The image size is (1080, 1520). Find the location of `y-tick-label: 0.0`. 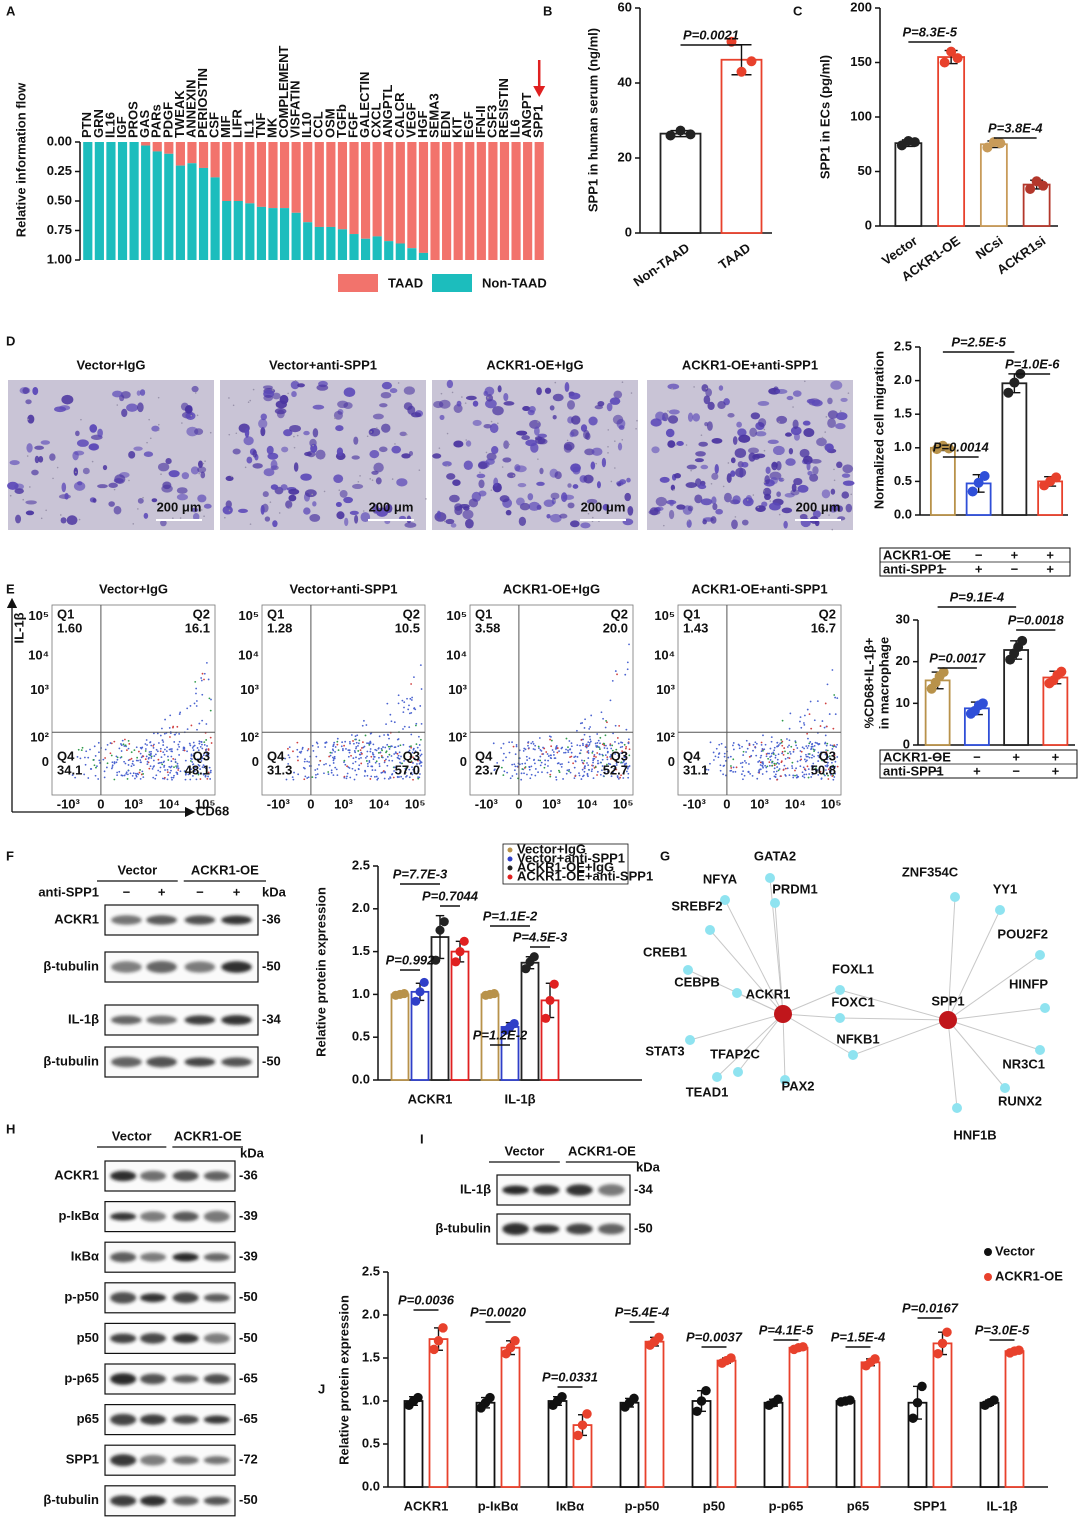

y-tick-label: 0.0 is located at coordinates (371, 1485).